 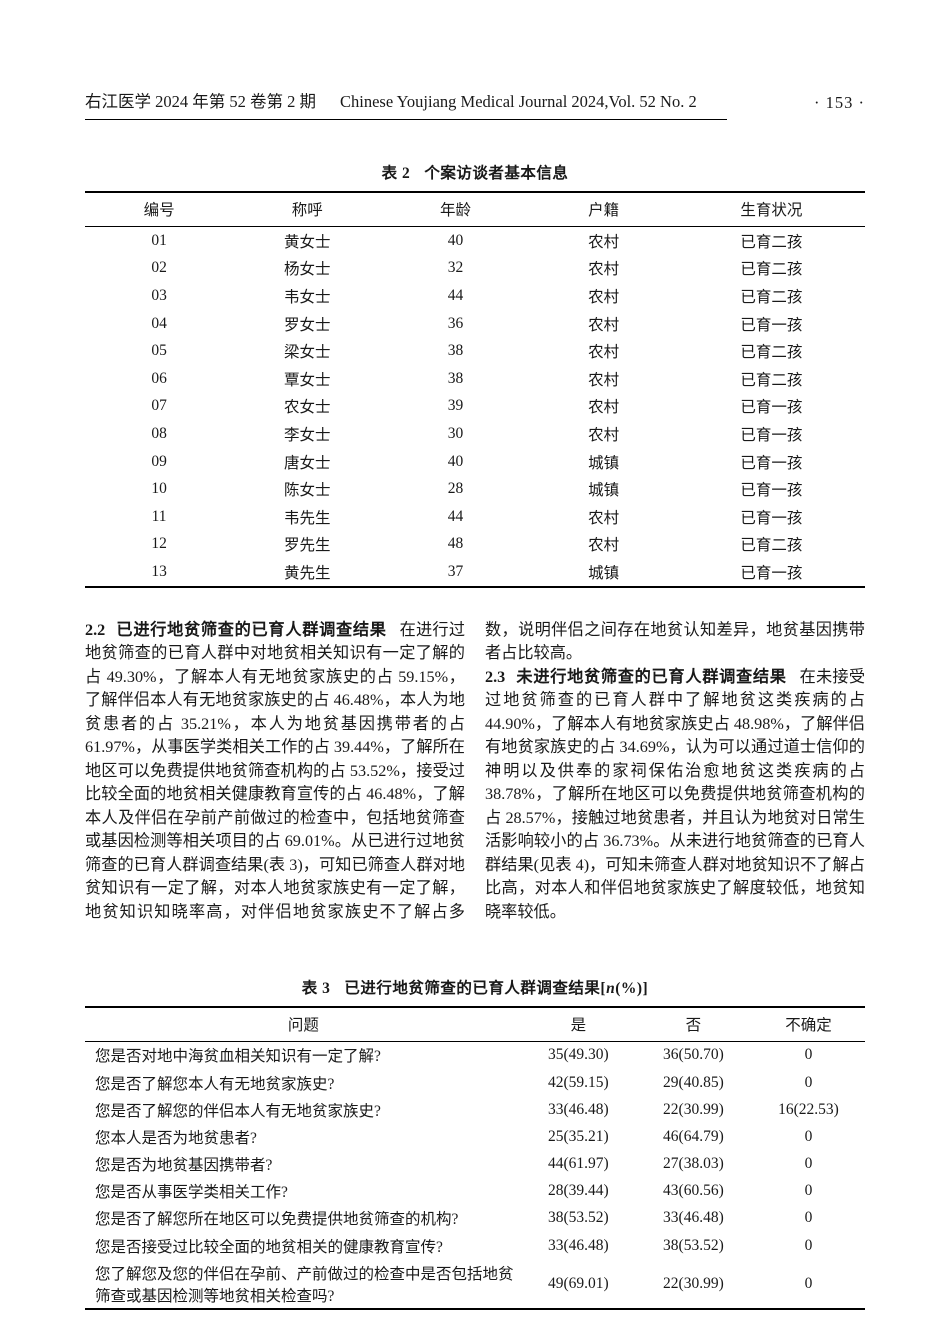 I want to click on table-cell: 罗女士, so click(x=307, y=325).